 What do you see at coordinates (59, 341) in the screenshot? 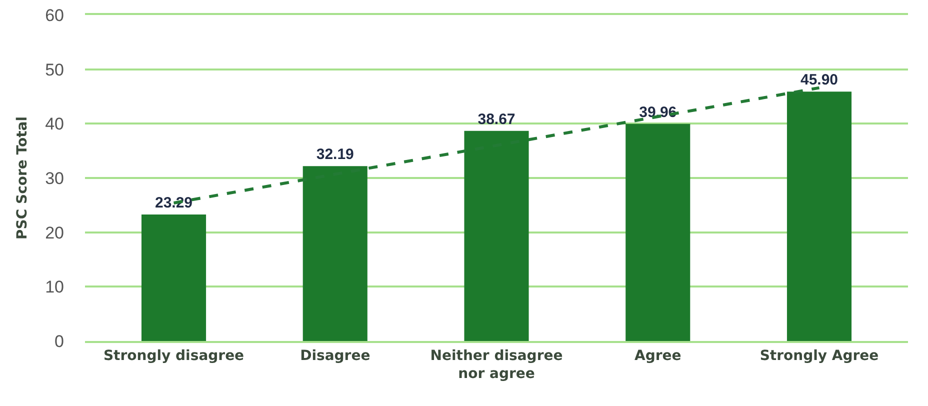
I see `y-tick-label: 0` at bounding box center [59, 341].